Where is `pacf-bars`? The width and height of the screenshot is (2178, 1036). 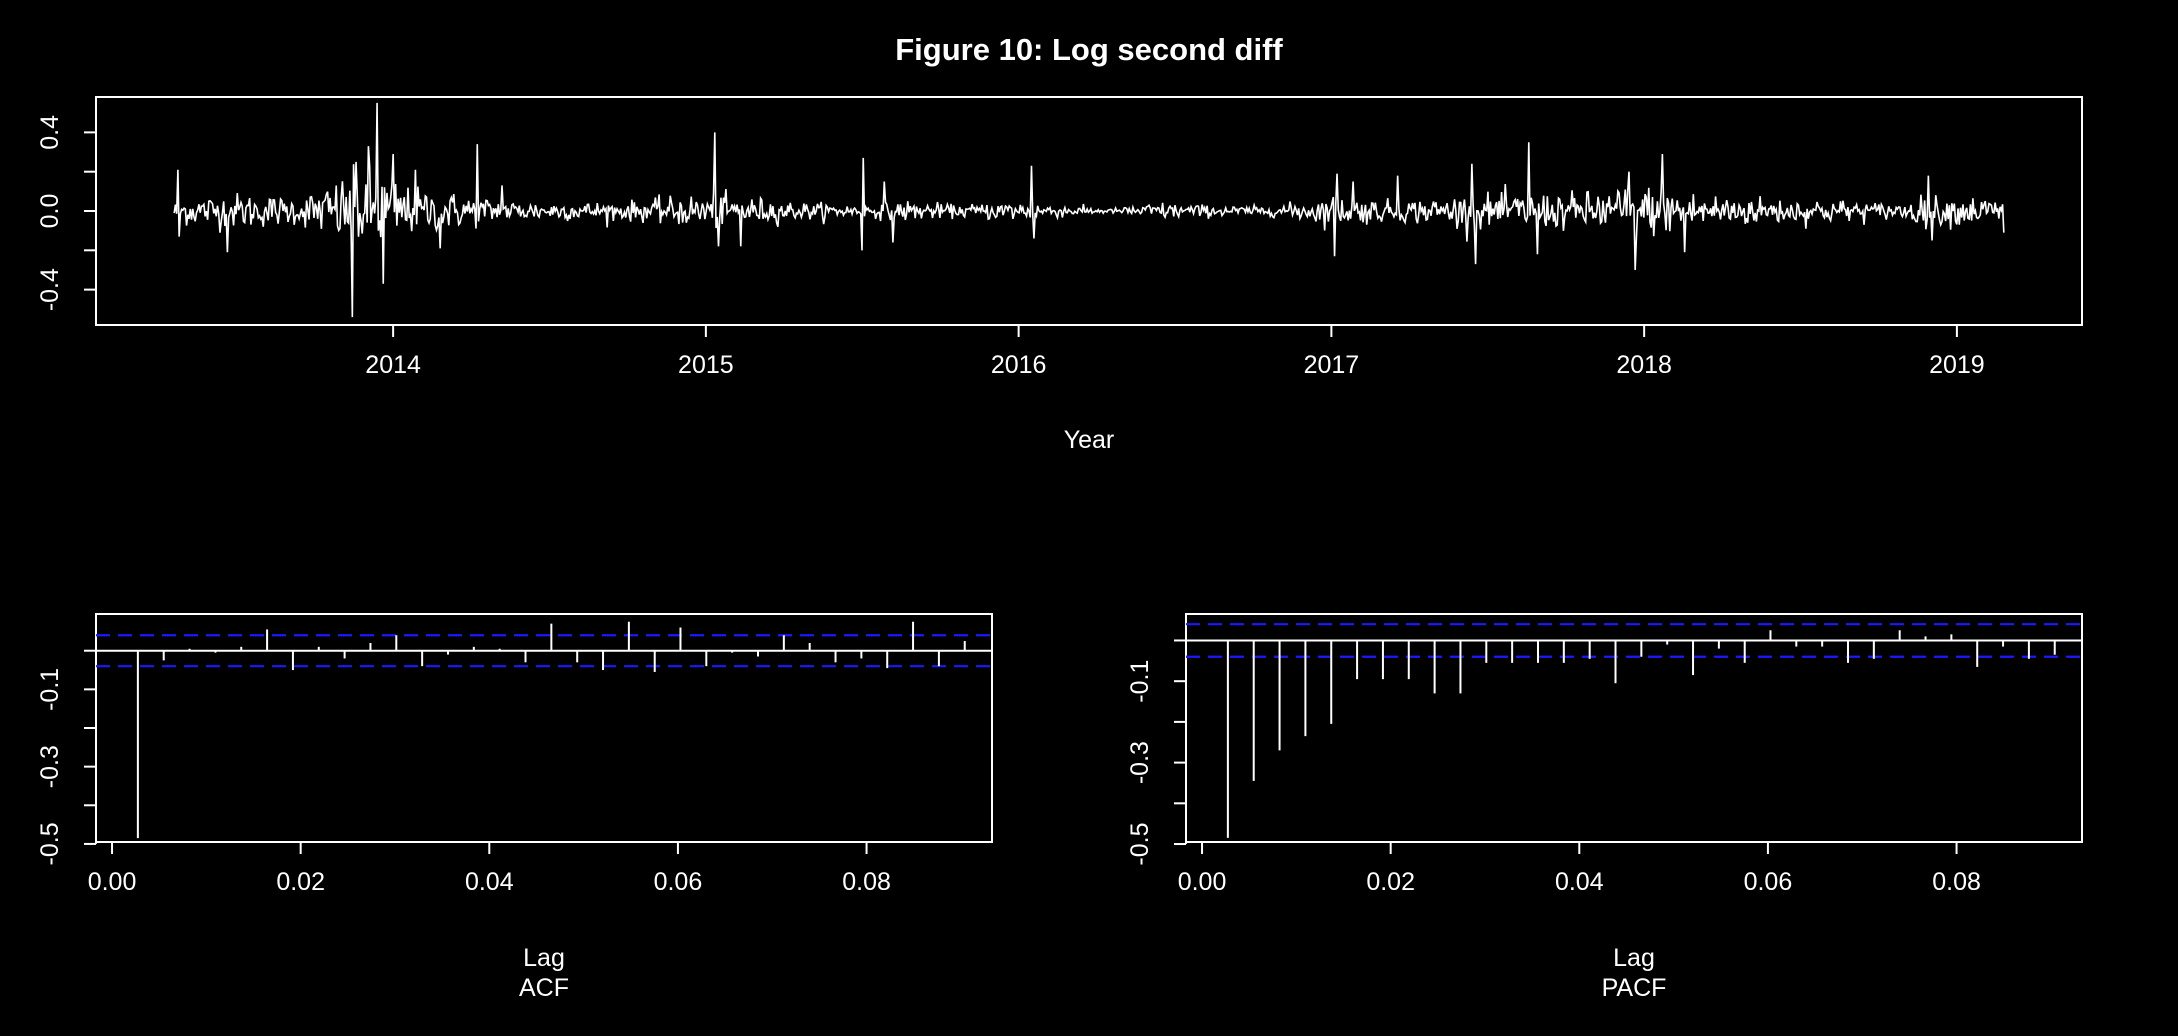 pacf-bars is located at coordinates (1634, 730).